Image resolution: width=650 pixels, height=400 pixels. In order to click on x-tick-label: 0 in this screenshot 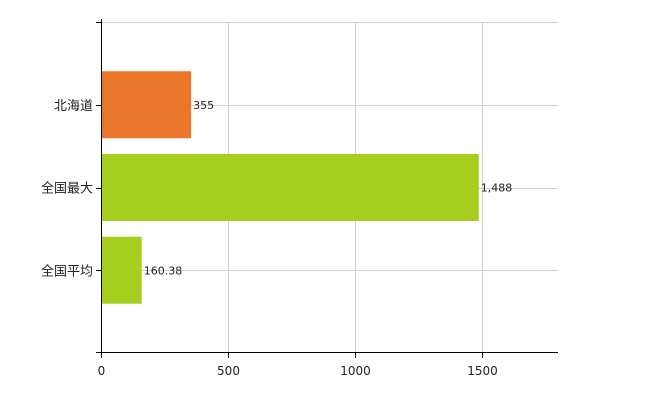, I will do `click(102, 371)`.